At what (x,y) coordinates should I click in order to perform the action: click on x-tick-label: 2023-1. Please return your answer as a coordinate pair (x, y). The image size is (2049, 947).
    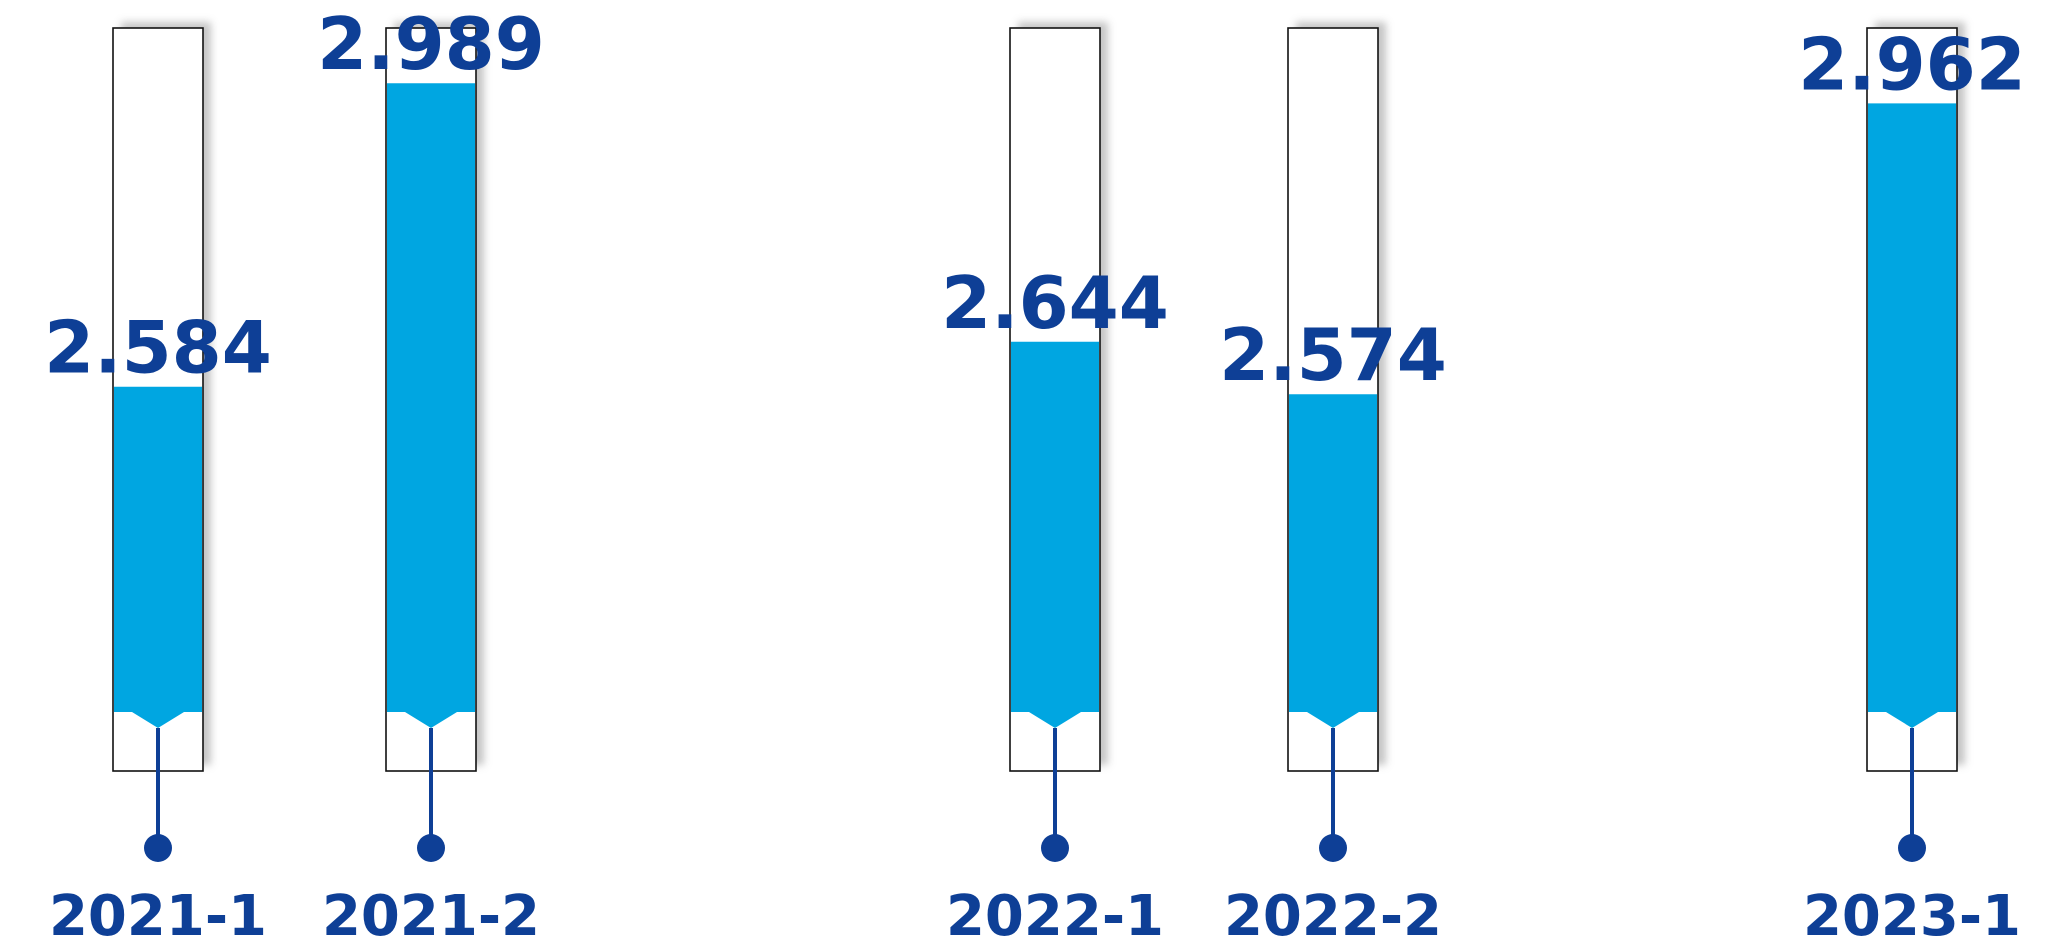
    Looking at the image, I should click on (1912, 915).